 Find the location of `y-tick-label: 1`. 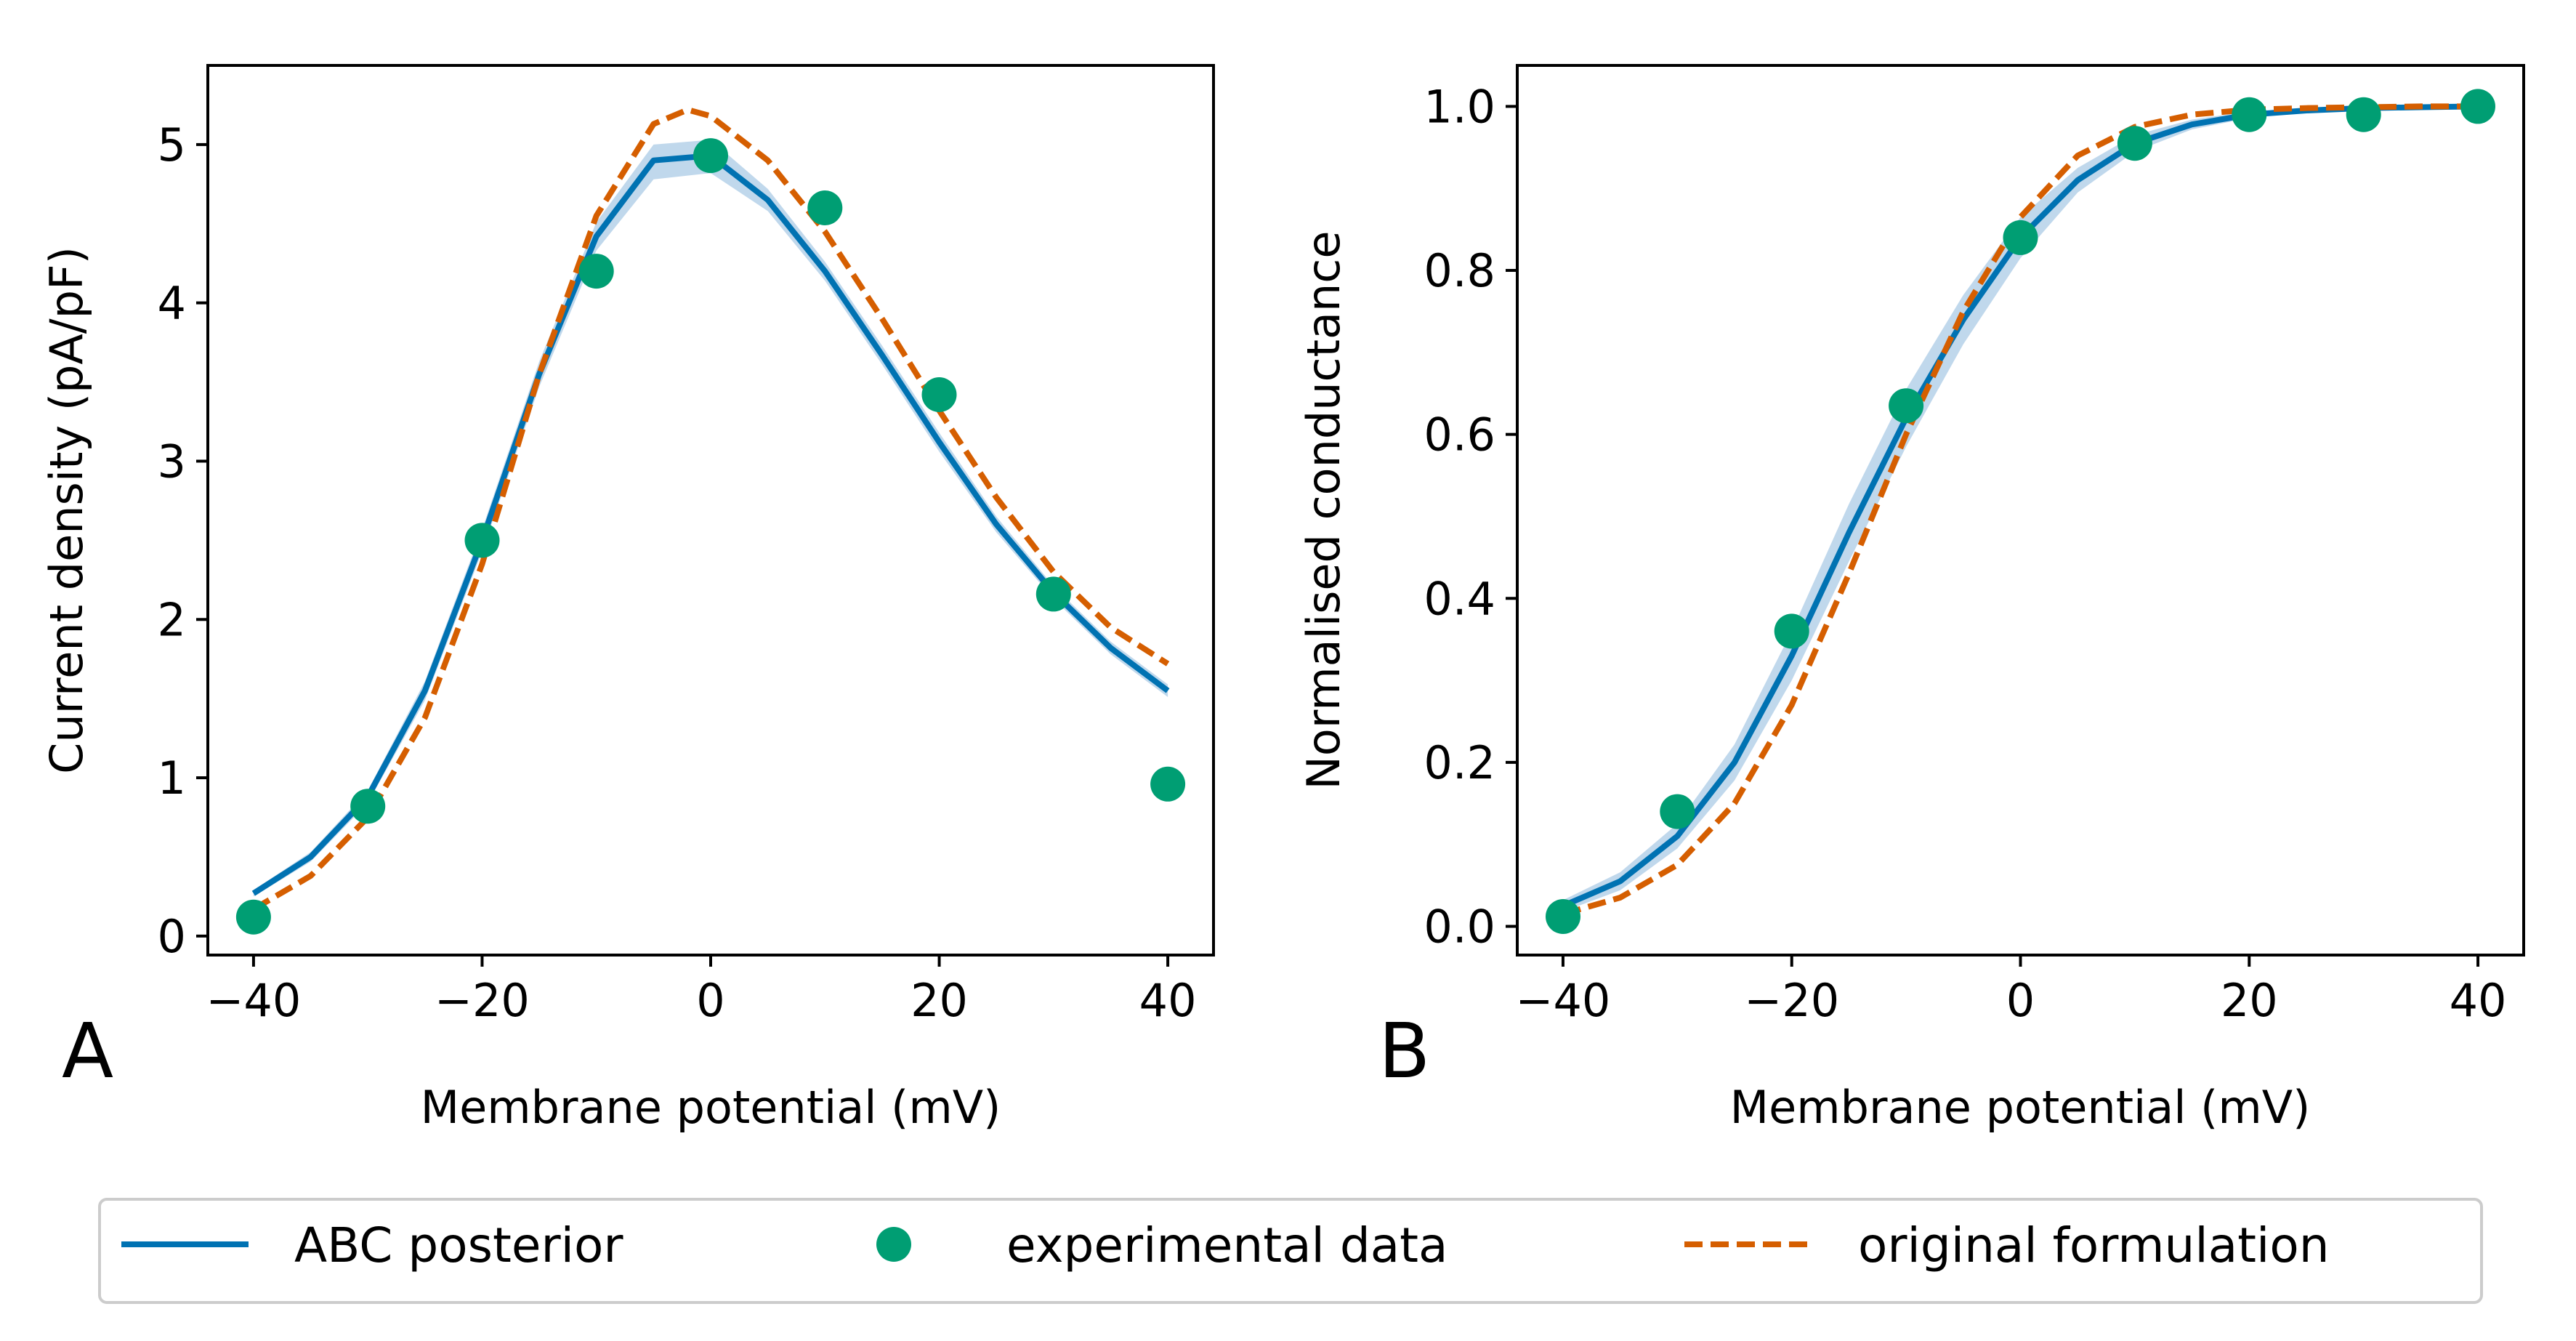

y-tick-label: 1 is located at coordinates (172, 778).